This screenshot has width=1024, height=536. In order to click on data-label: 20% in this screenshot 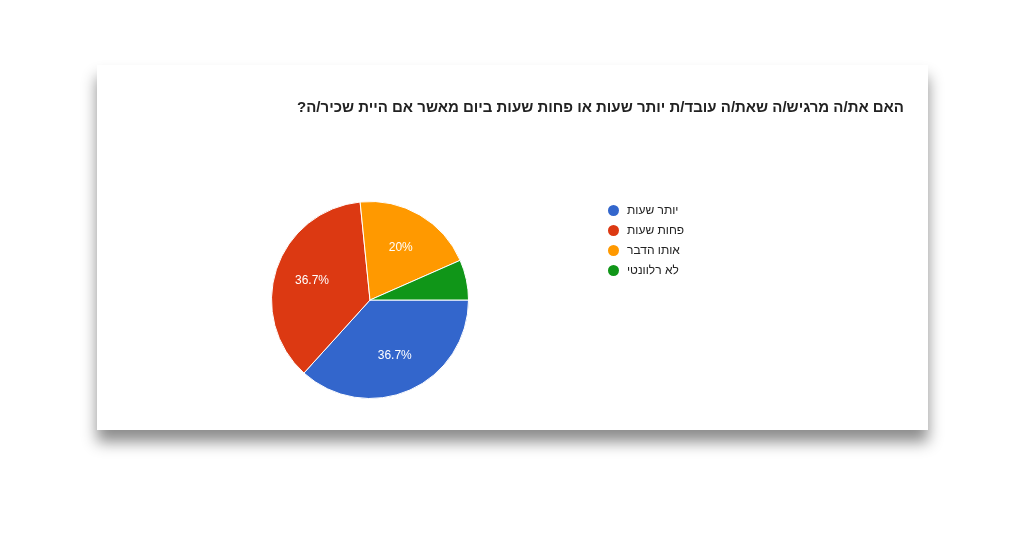, I will do `click(401, 246)`.